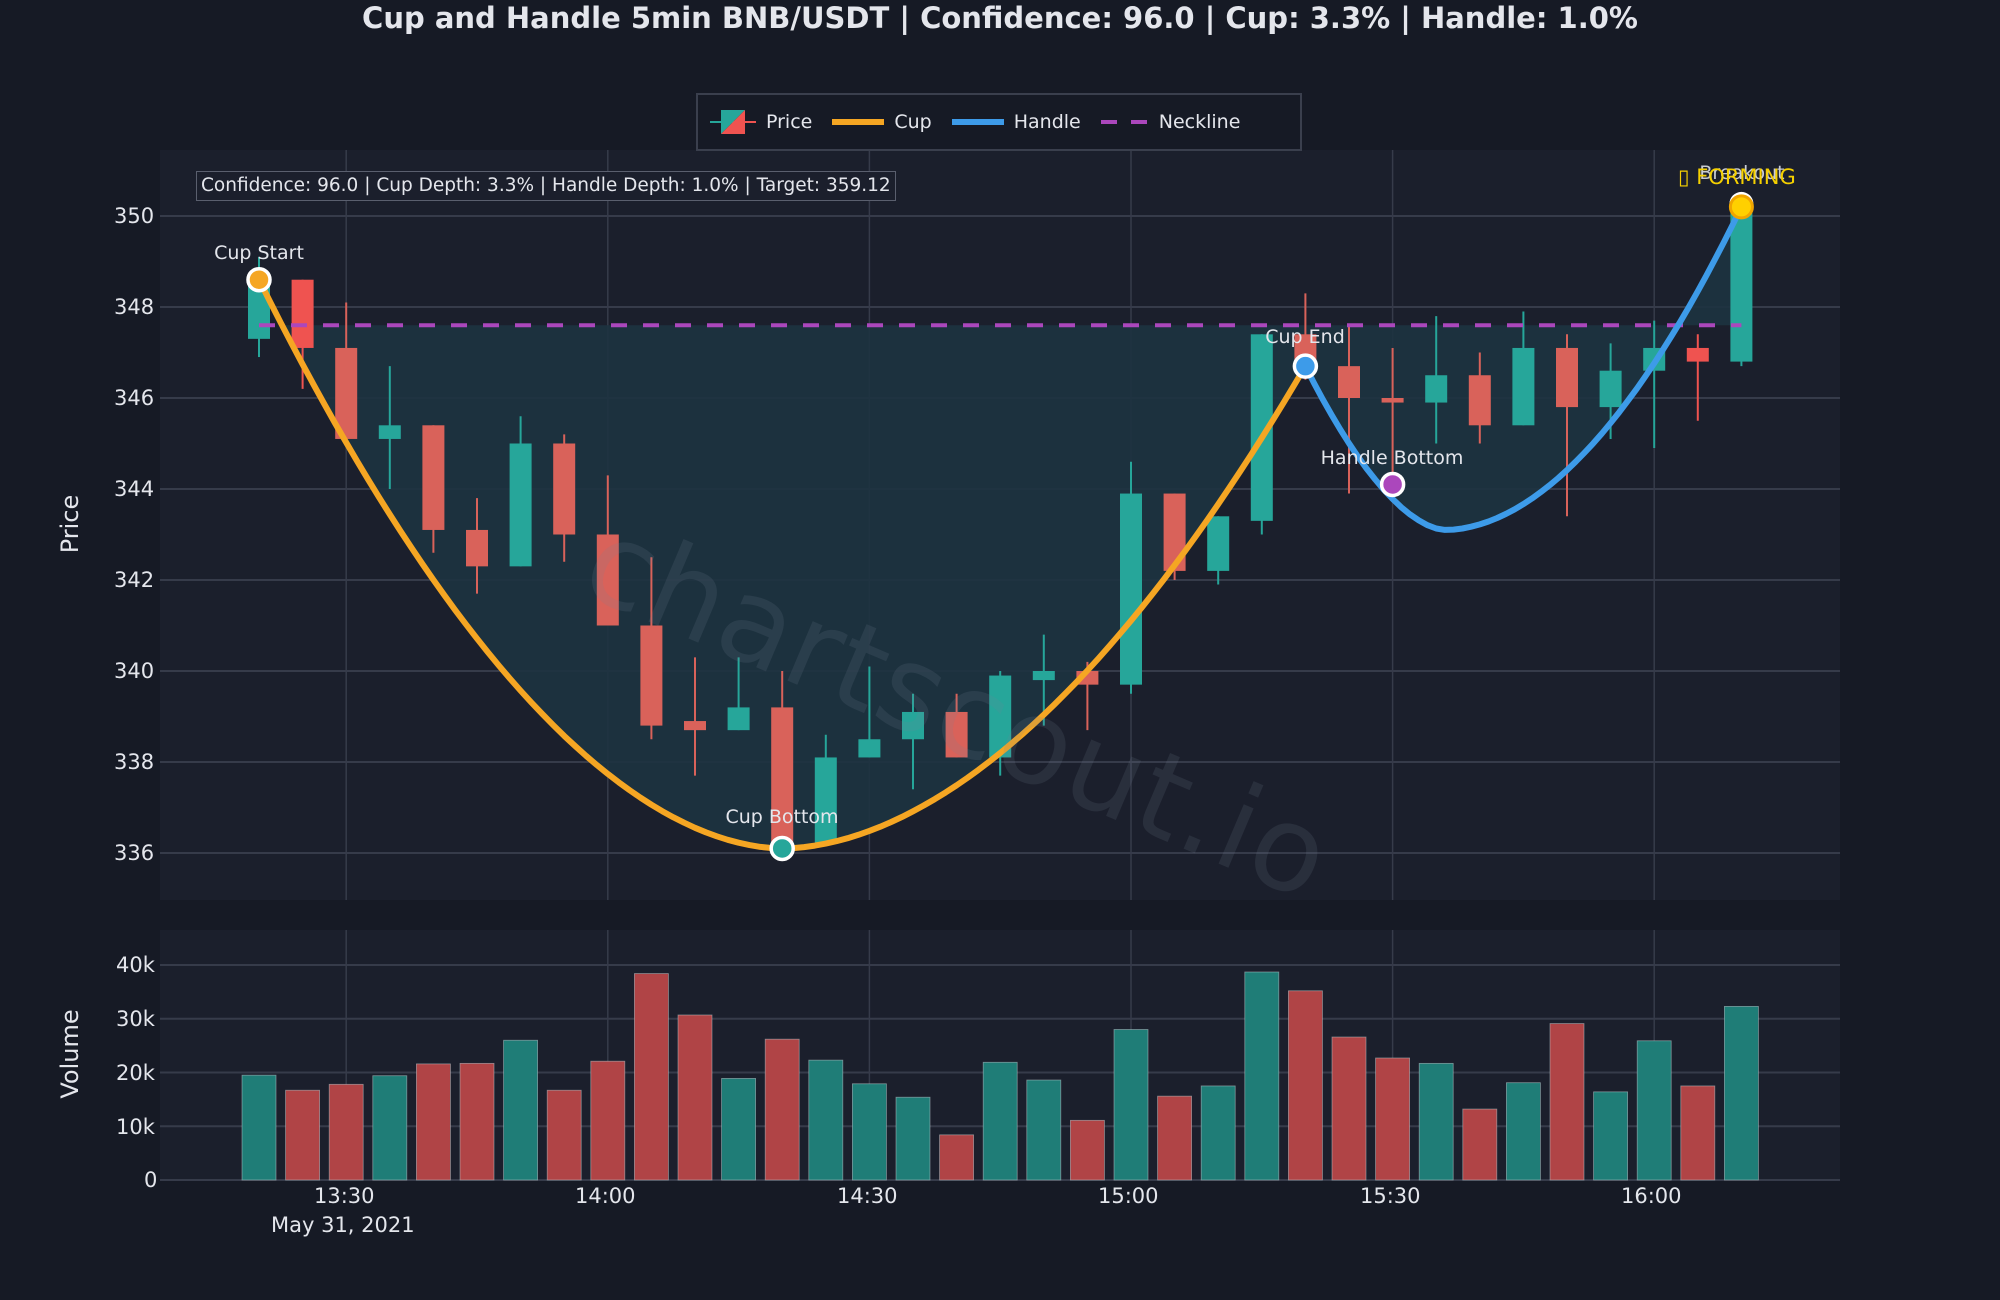 The height and width of the screenshot is (1300, 2000). Describe the element at coordinates (151, 1180) in the screenshot. I see `volume-tick: 0` at that location.